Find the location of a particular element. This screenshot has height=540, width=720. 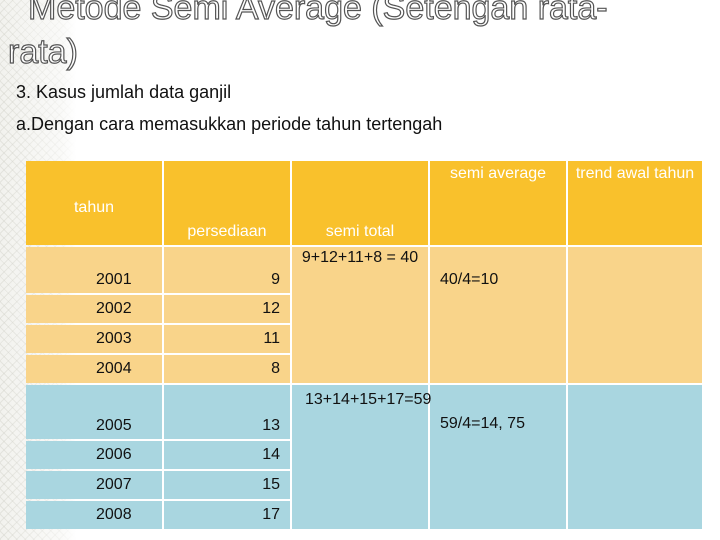

semi-average-value: 59/4=14, 75 is located at coordinates (482, 423).